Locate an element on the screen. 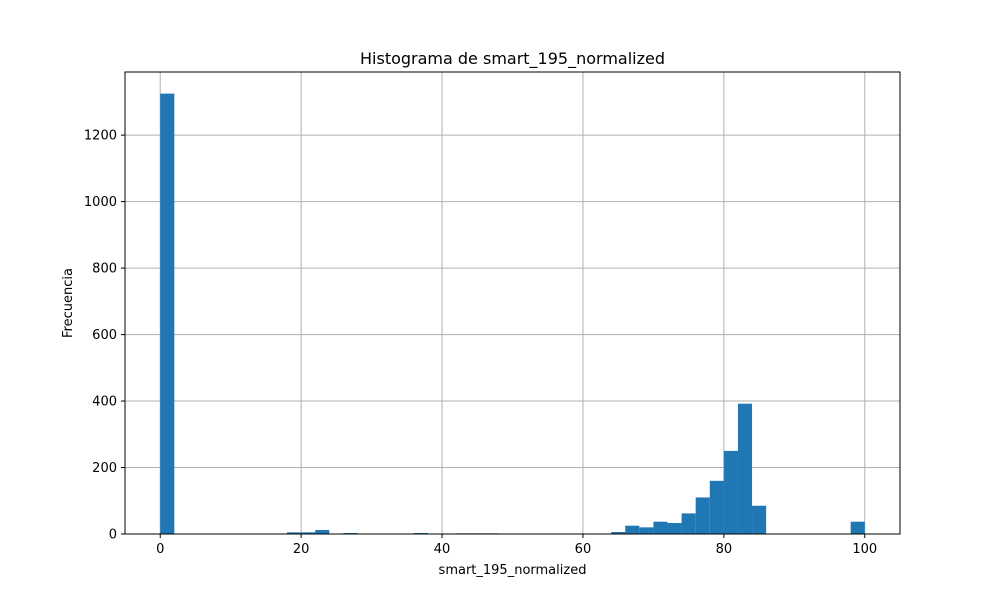  x-tick-label: 100 is located at coordinates (864, 549).